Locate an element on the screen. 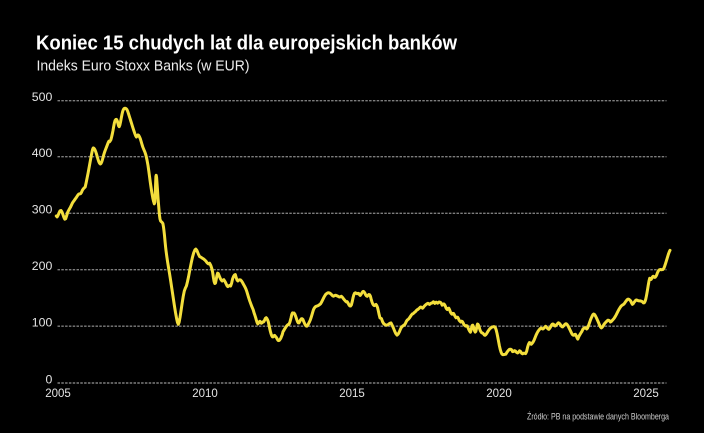 The width and height of the screenshot is (704, 433). svg-text: 2020 is located at coordinates (499, 394).